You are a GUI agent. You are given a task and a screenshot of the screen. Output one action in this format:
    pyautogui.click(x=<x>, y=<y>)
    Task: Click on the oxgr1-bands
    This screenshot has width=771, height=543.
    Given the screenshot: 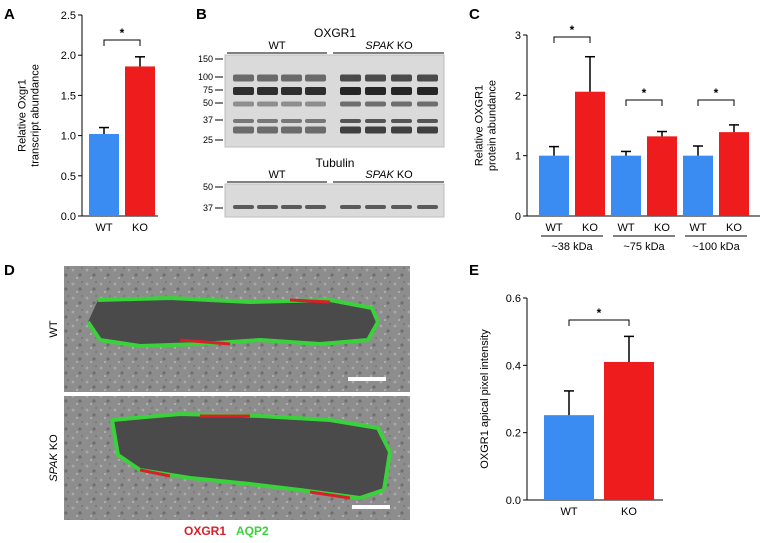 What is the action you would take?
    pyautogui.click(x=335, y=104)
    